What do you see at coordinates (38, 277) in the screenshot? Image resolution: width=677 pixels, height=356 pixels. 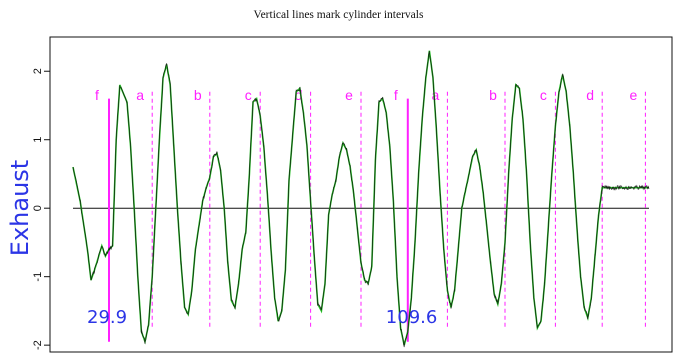 I see `y-tick-label: -1` at bounding box center [38, 277].